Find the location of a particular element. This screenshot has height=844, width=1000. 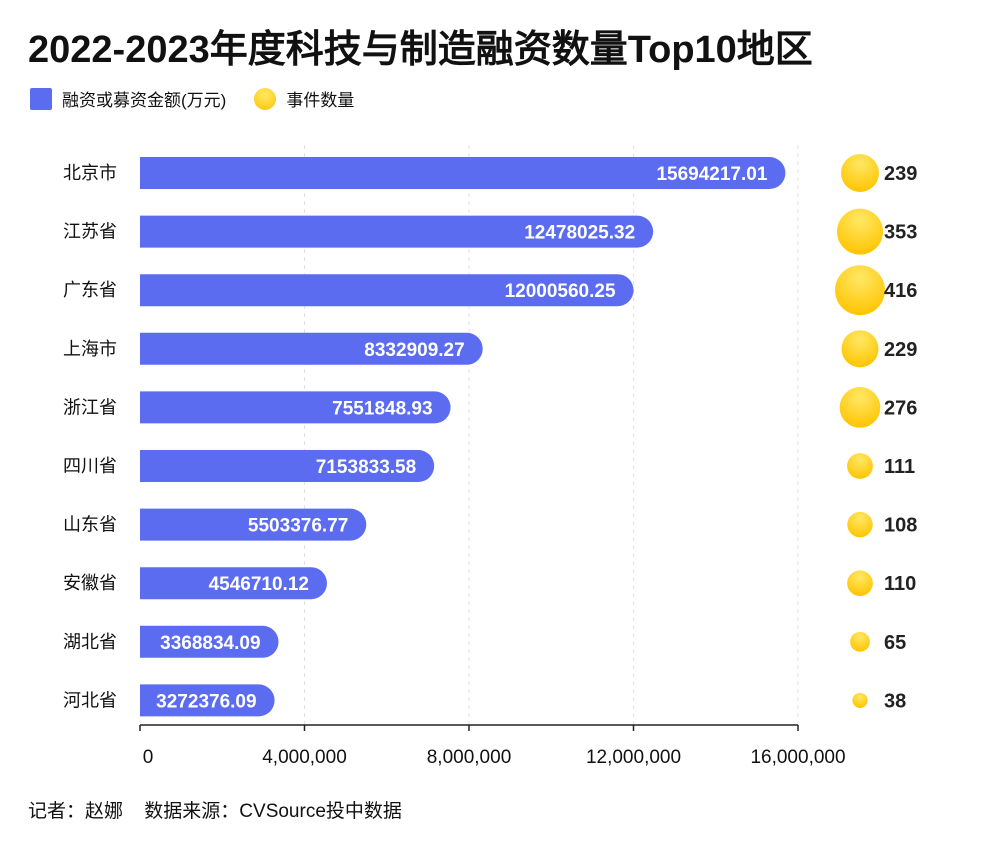

category-label: 山东省 is located at coordinates (90, 525).